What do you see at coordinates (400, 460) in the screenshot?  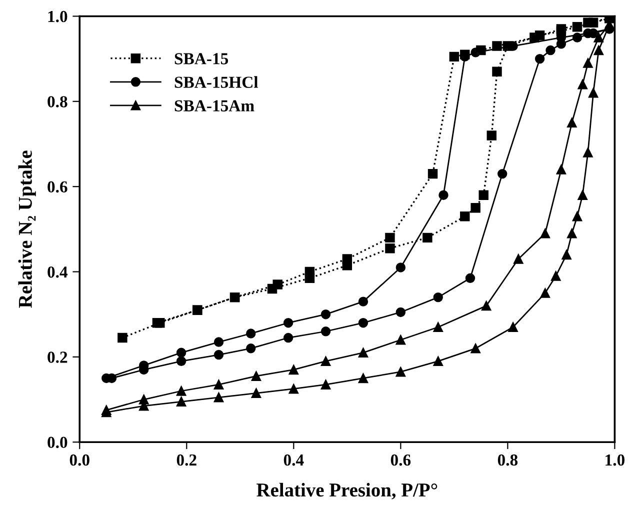 I see `x-tick-label: 0.6` at bounding box center [400, 460].